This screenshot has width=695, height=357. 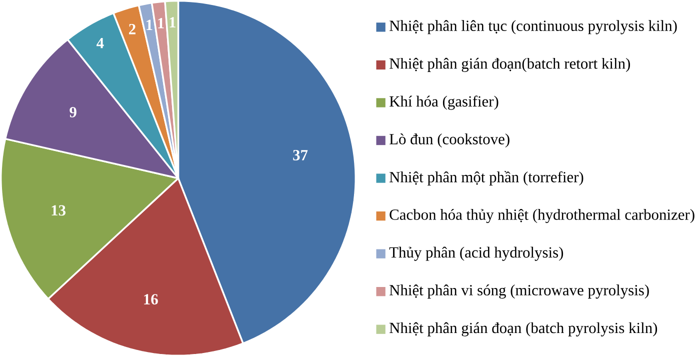 What do you see at coordinates (444, 103) in the screenshot?
I see `legend-label: Khí hóa (gasifier)` at bounding box center [444, 103].